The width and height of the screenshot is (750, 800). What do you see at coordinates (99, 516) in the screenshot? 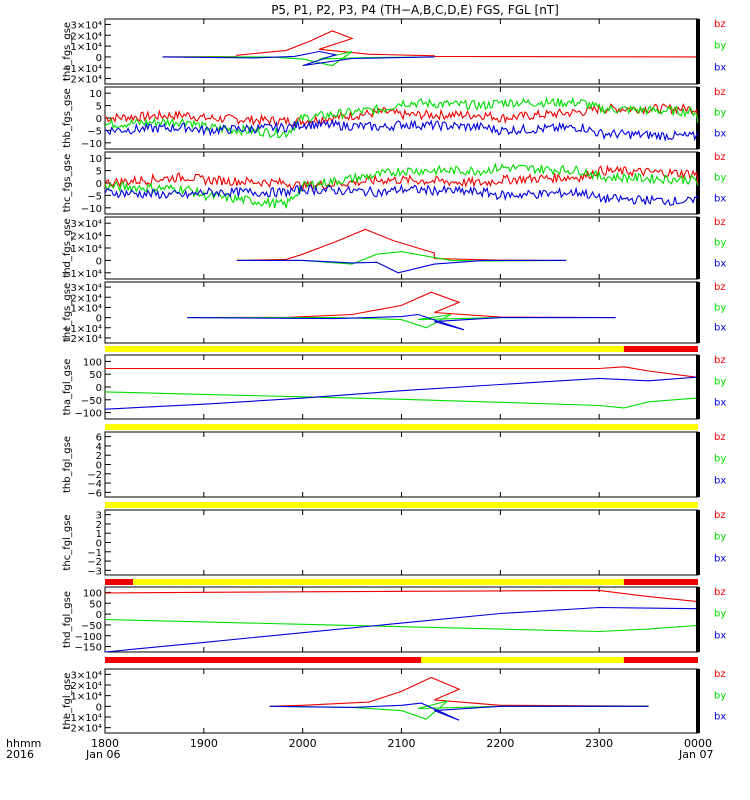
I see `y-tick-label: 3` at bounding box center [99, 516].